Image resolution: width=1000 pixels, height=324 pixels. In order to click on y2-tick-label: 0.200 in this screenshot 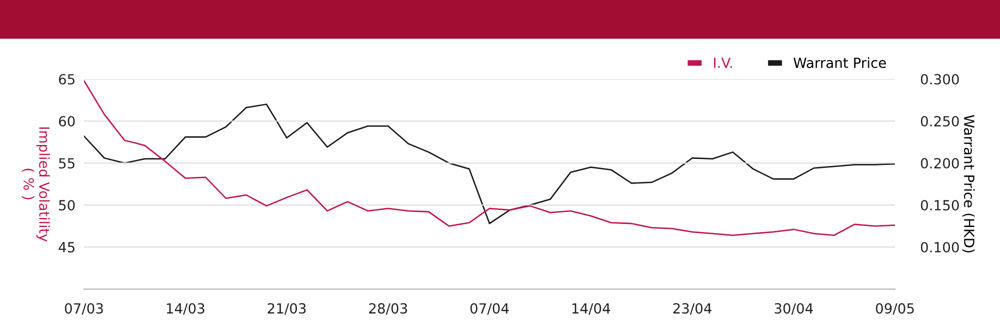, I will do `click(939, 163)`.